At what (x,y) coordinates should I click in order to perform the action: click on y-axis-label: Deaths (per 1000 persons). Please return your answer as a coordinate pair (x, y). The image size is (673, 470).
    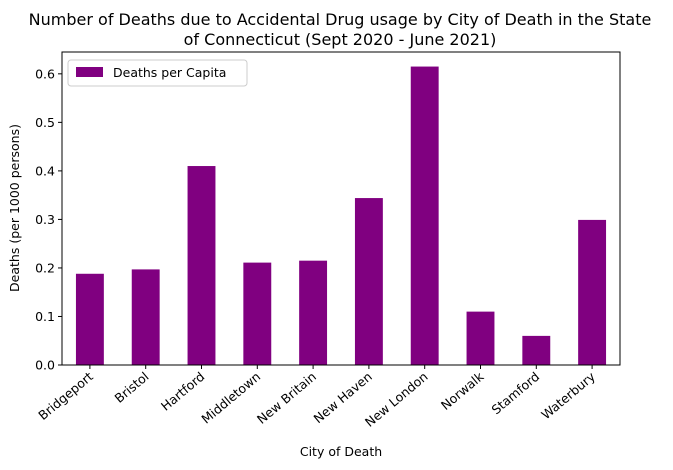
    Looking at the image, I should click on (14, 208).